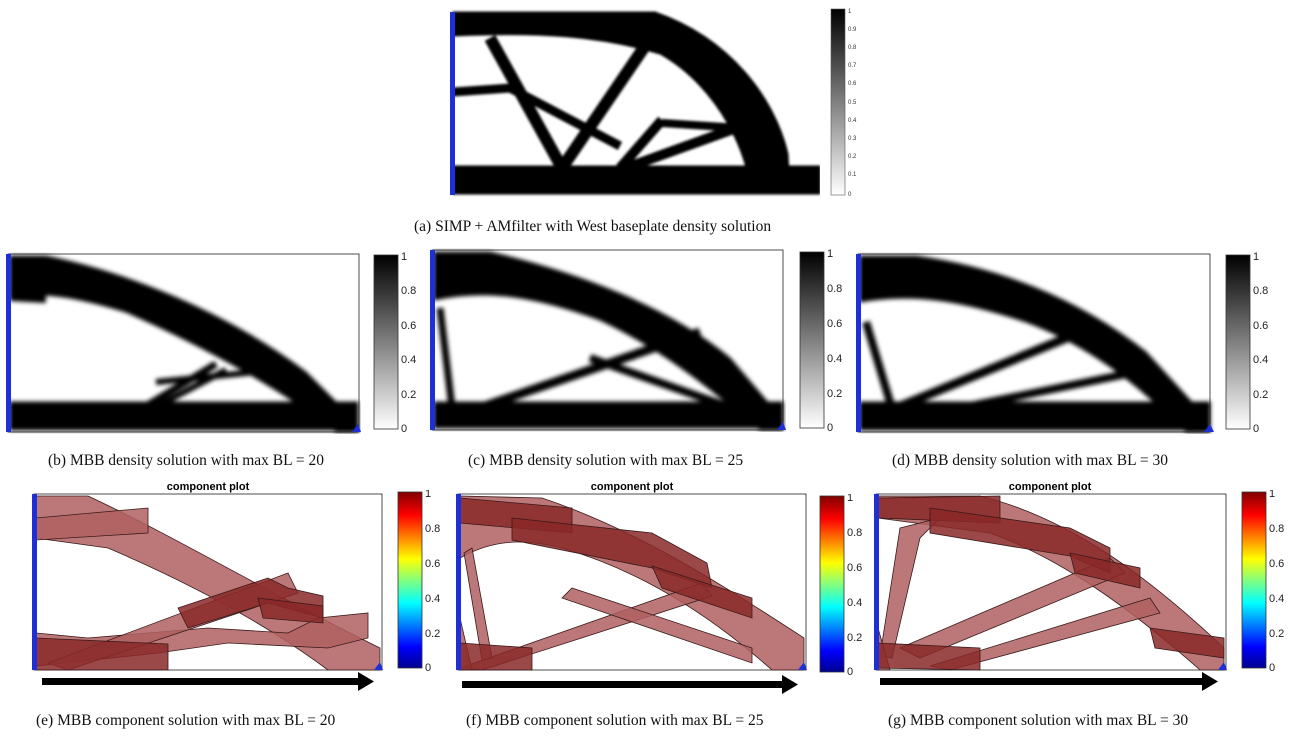  What do you see at coordinates (850, 12) in the screenshot?
I see `tick-a-10: 1` at bounding box center [850, 12].